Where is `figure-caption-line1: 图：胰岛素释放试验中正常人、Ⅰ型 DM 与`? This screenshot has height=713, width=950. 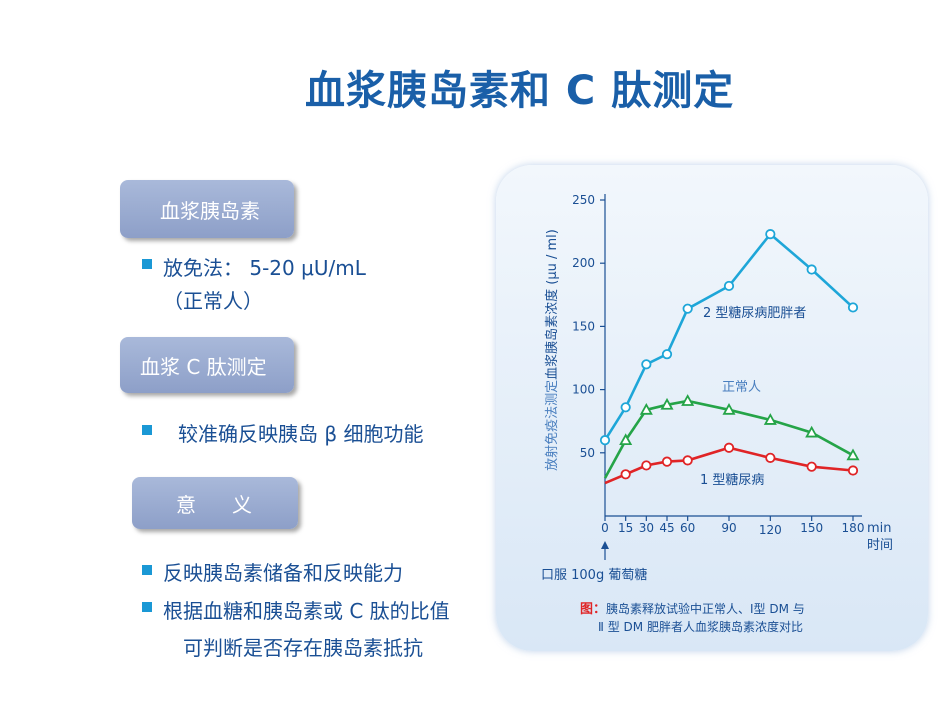
figure-caption-line1: 图：胰岛素释放试验中正常人、Ⅰ型 DM 与 is located at coordinates (692, 607).